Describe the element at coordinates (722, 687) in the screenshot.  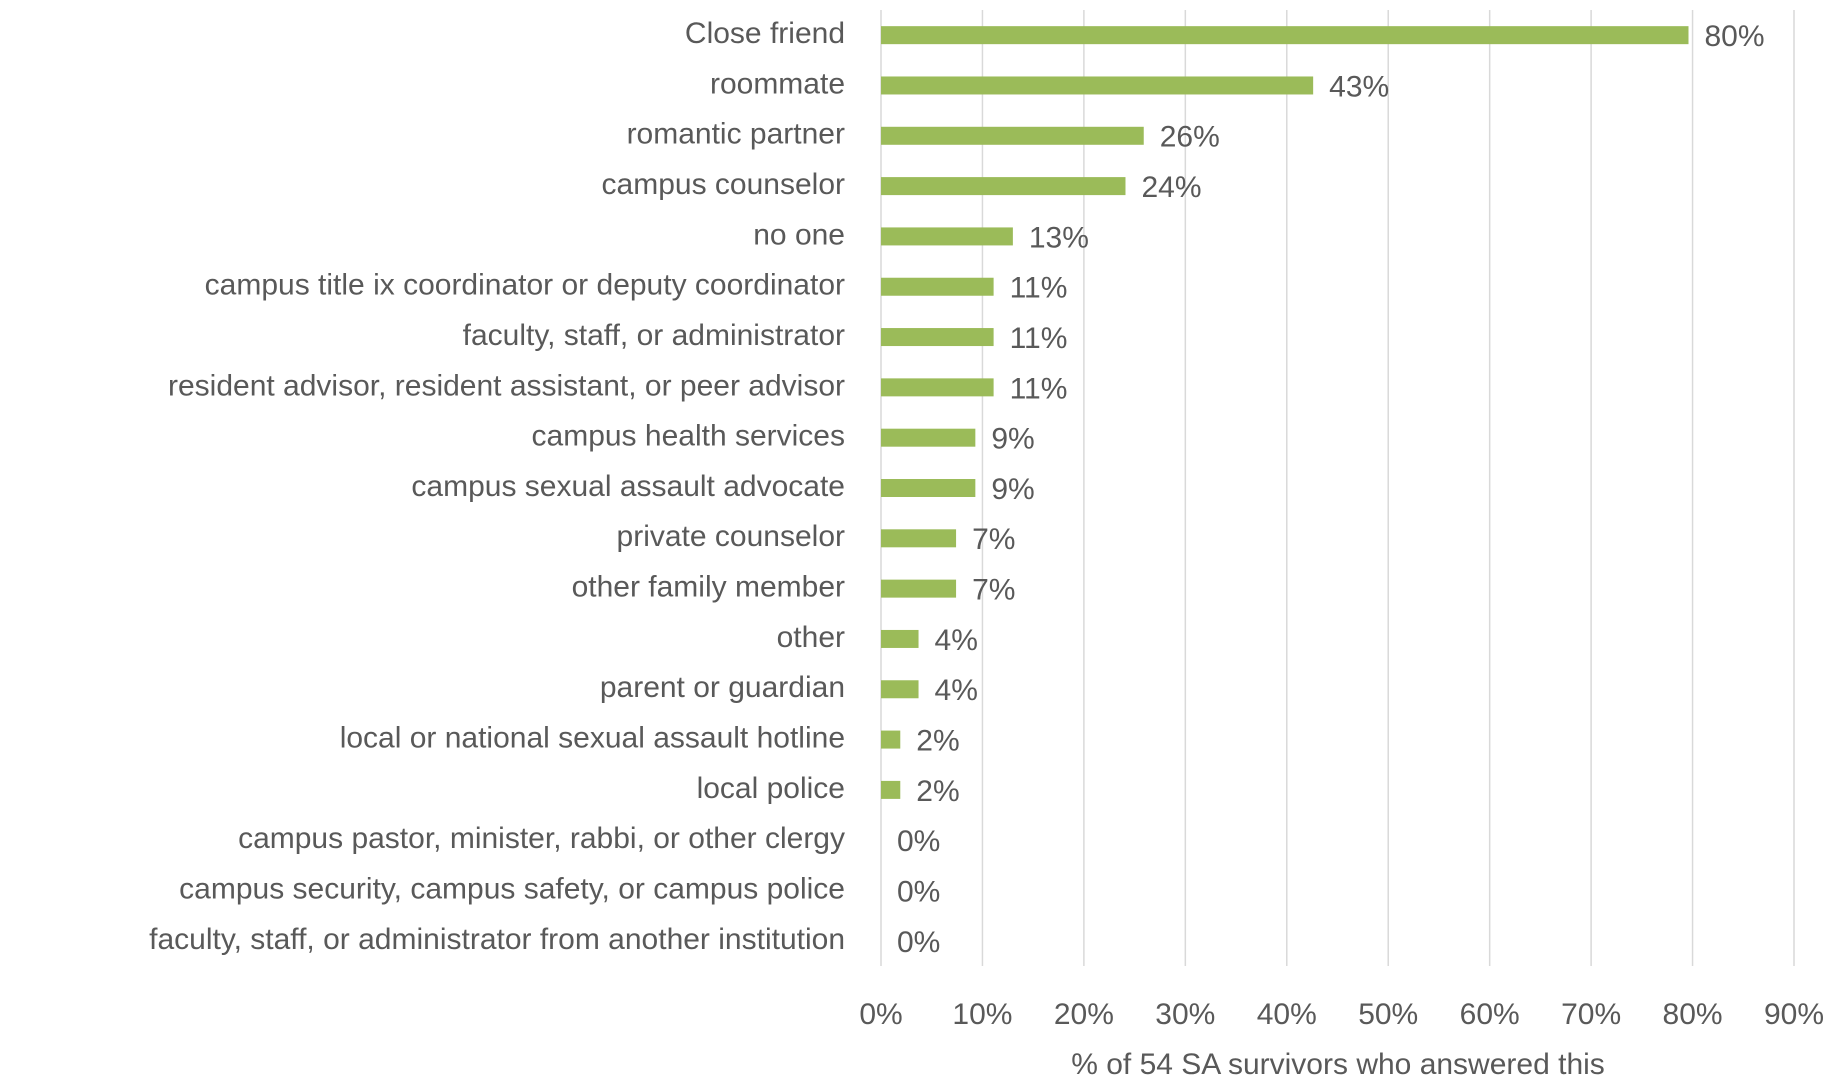
I see `y-tick-label: parent or guardian` at that location.